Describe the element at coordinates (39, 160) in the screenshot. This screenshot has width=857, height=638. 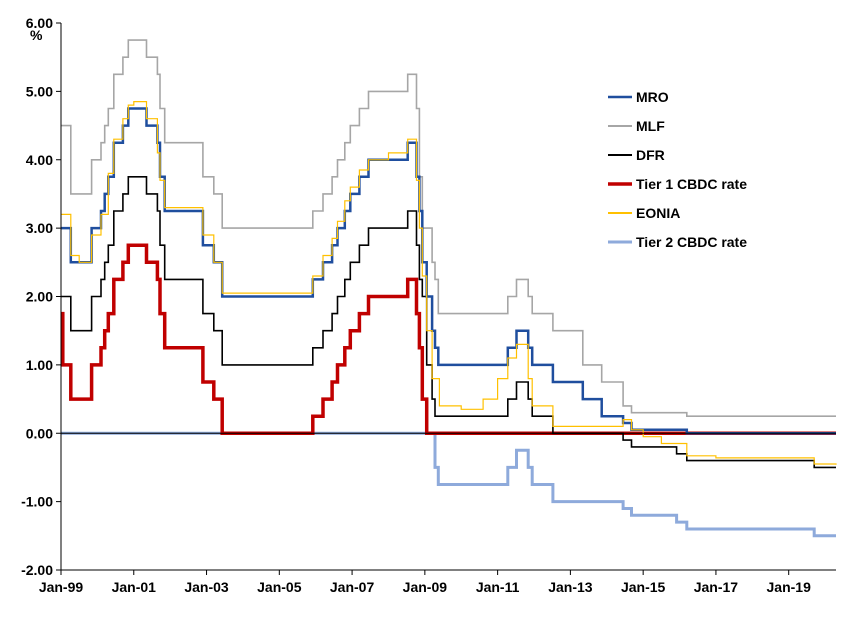
I see `y-tick-label: 4.00` at that location.